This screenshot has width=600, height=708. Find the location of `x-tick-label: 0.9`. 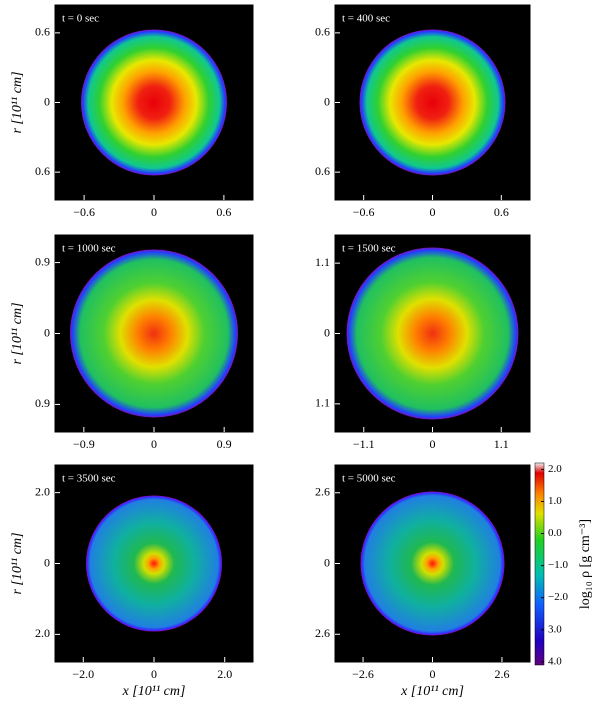

x-tick-label: 0.9 is located at coordinates (224, 444).